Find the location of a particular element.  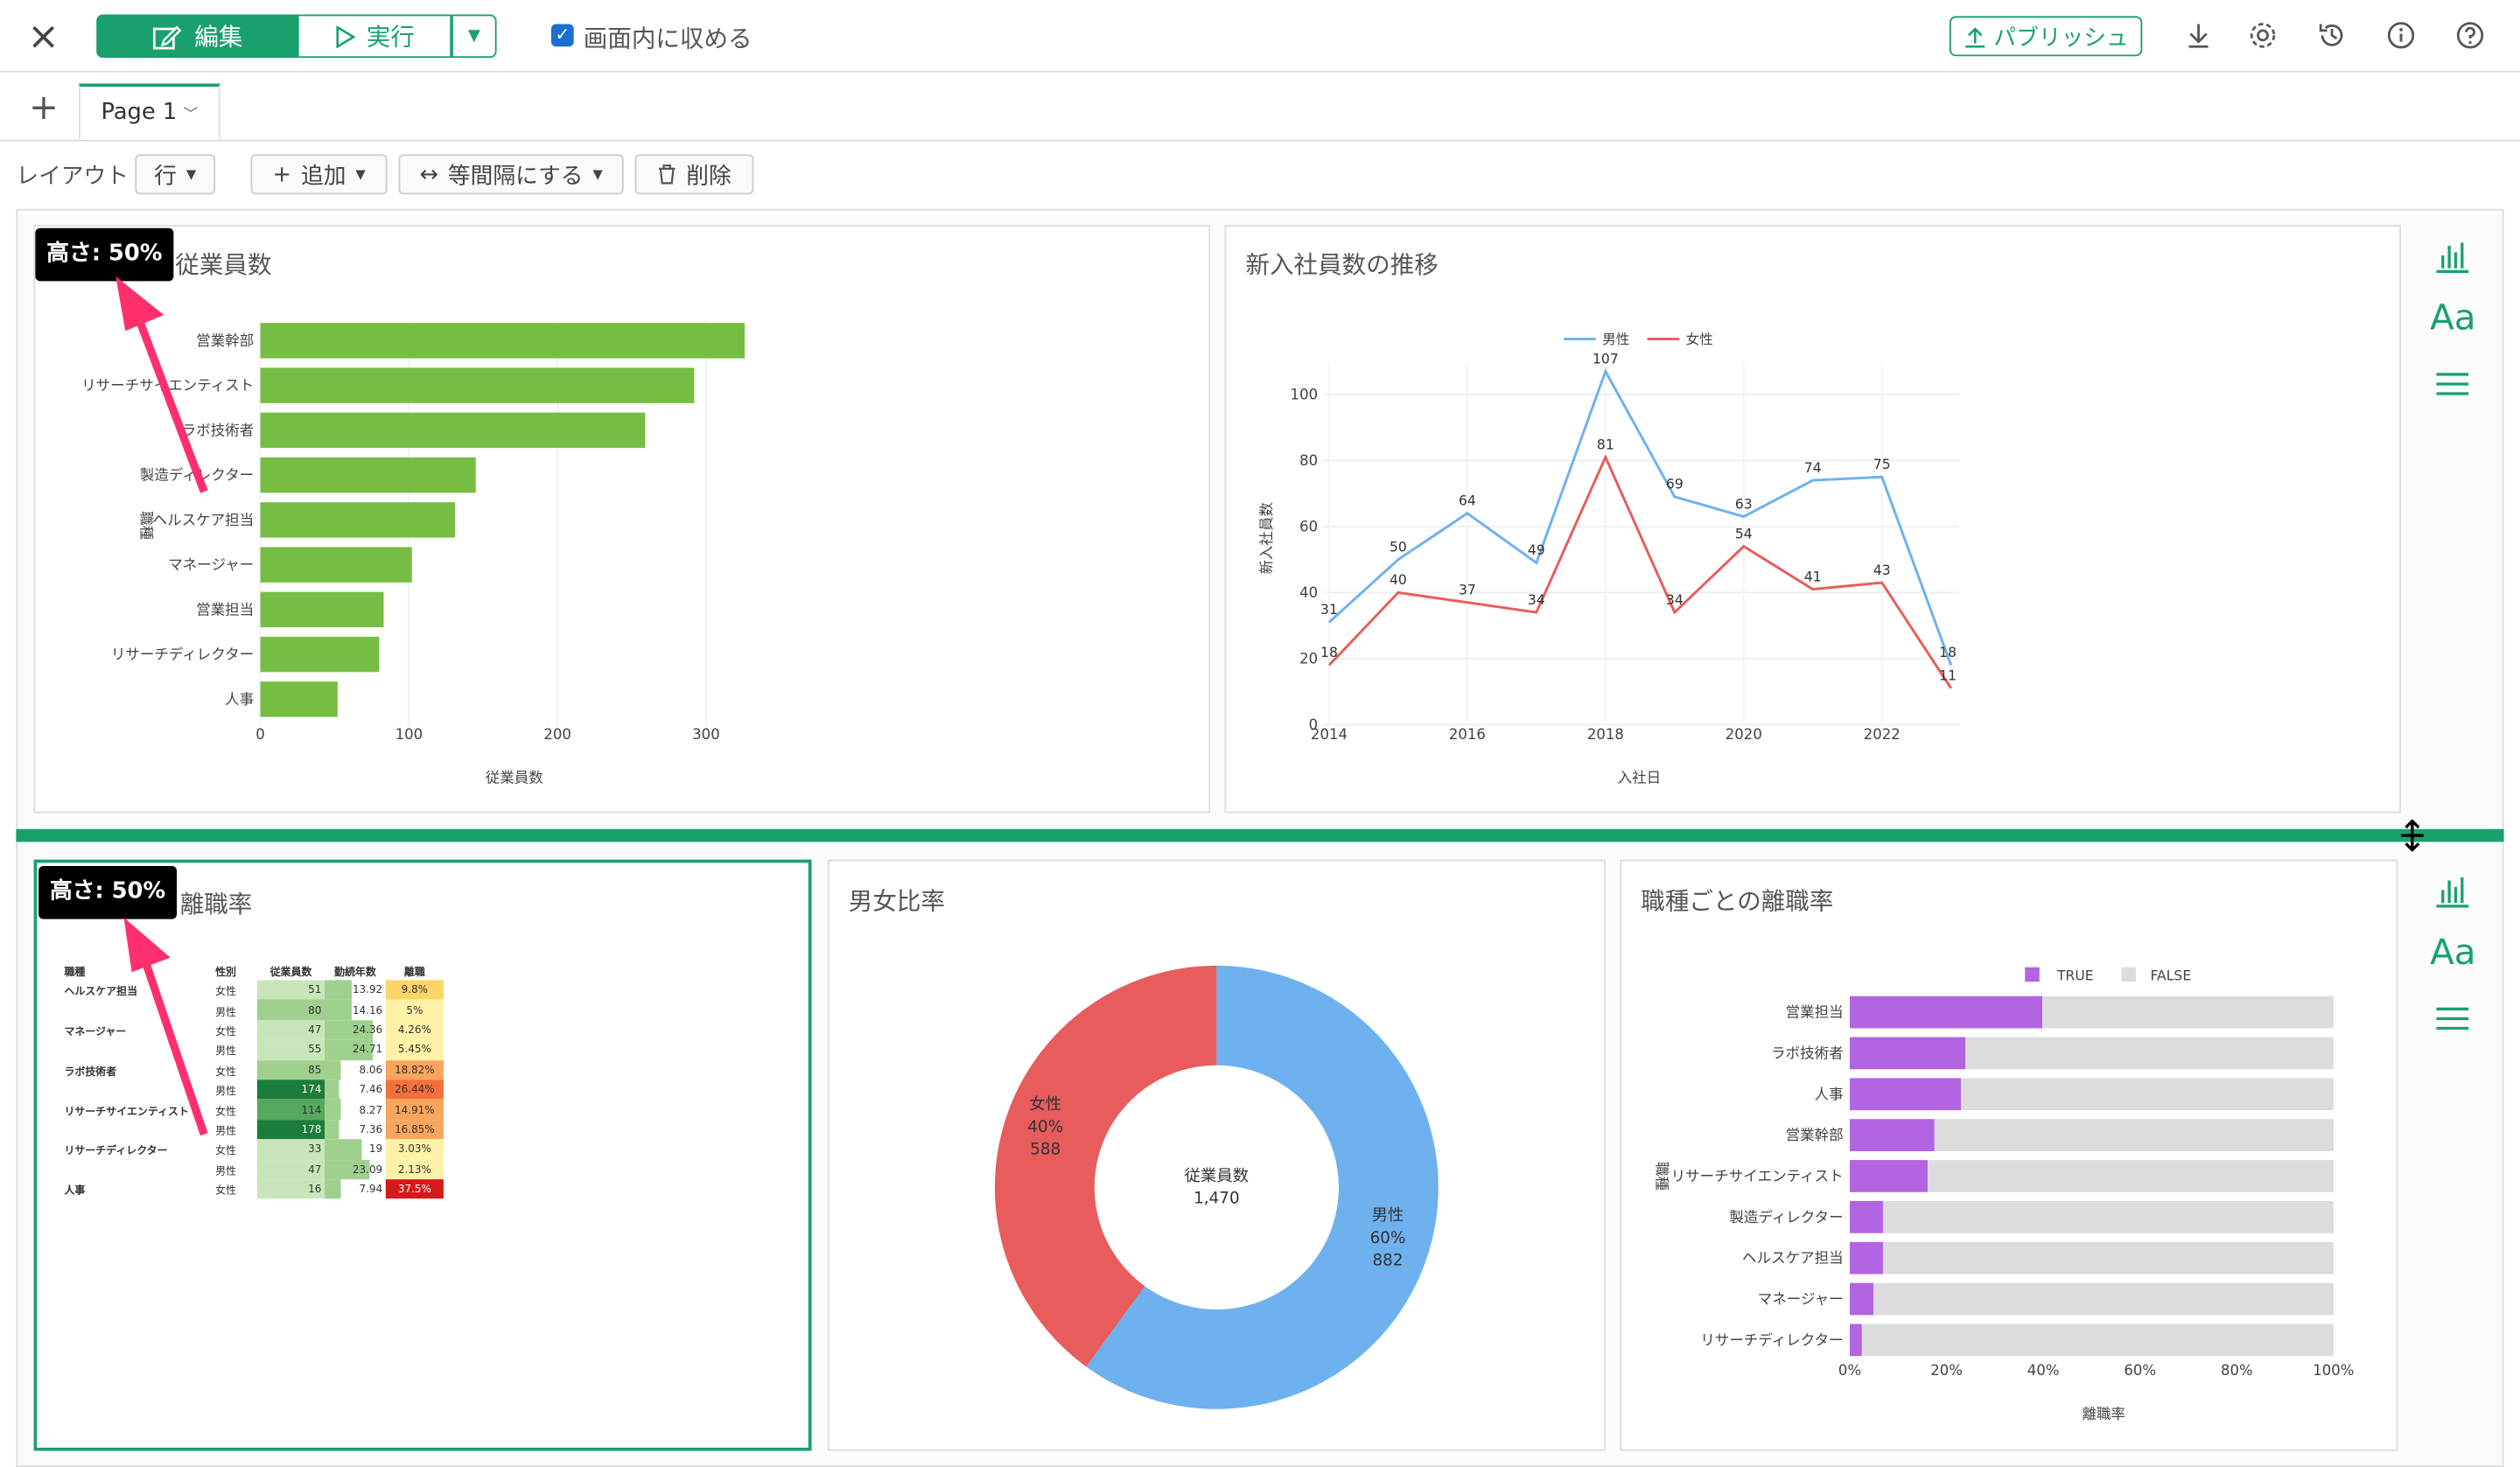

horizontal-arrows-icon: ↔ is located at coordinates (428, 174).